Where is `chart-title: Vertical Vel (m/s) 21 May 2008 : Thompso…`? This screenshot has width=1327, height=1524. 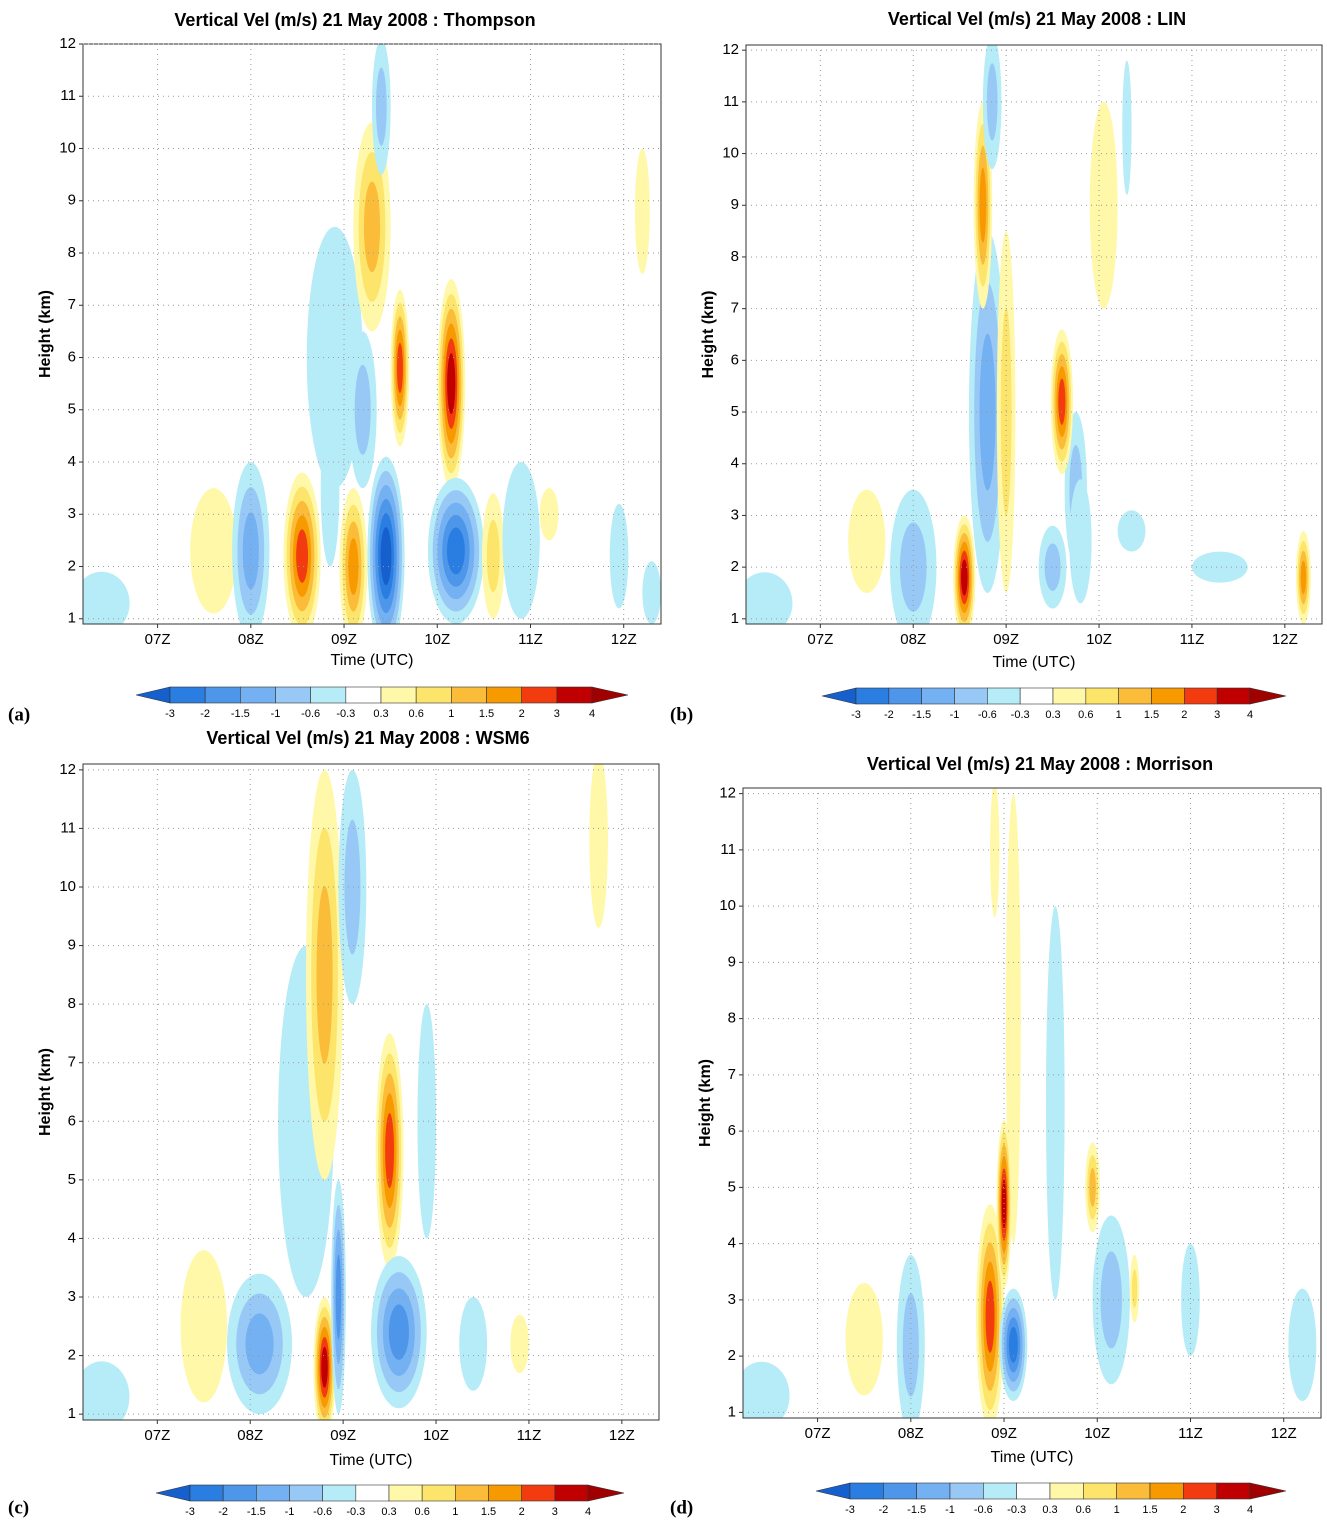 chart-title: Vertical Vel (m/s) 21 May 2008 : Thompso… is located at coordinates (354, 20).